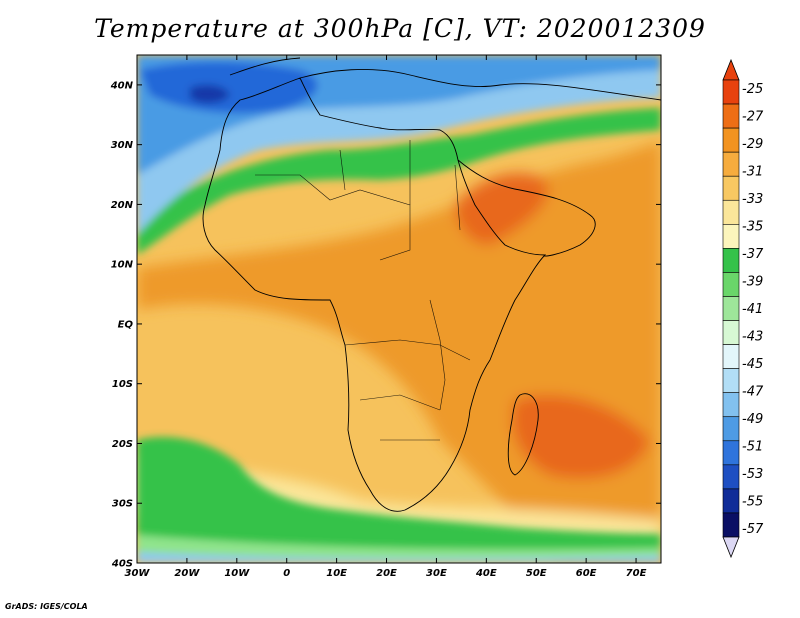 This screenshot has height=618, width=800. Describe the element at coordinates (286, 573) in the screenshot. I see `lon-label: 0` at that location.